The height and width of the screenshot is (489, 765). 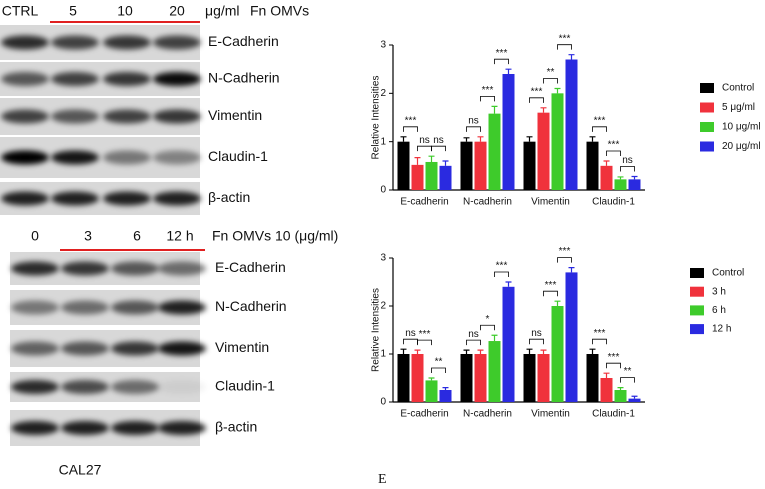 What do you see at coordinates (741, 127) in the screenshot?
I see `legend-label: 10 μg/ml` at bounding box center [741, 127].